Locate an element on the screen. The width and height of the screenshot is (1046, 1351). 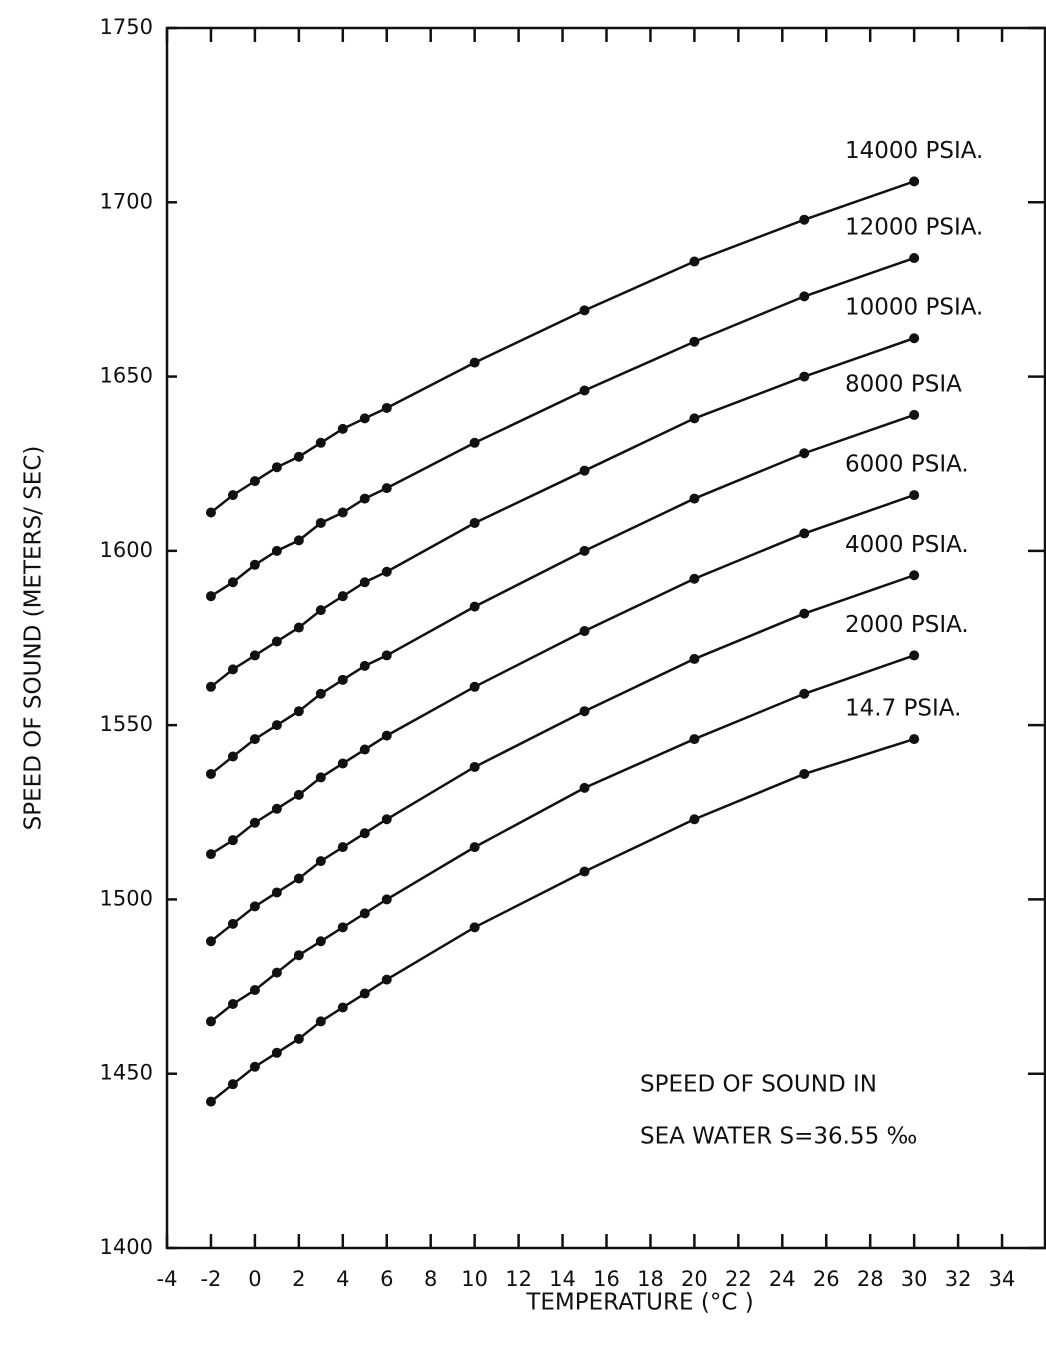
y-tick-label: 1600 is located at coordinates (126, 550).